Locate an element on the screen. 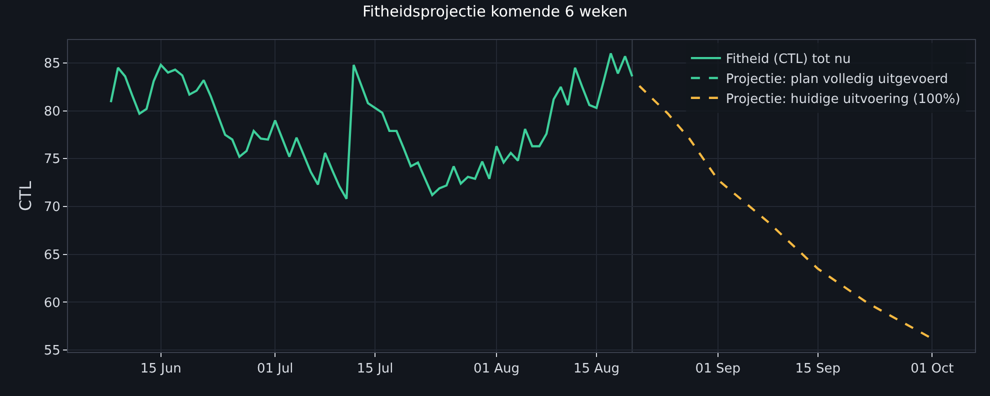 The width and height of the screenshot is (990, 396). x-tick-label: 01 Aug is located at coordinates (496, 369).